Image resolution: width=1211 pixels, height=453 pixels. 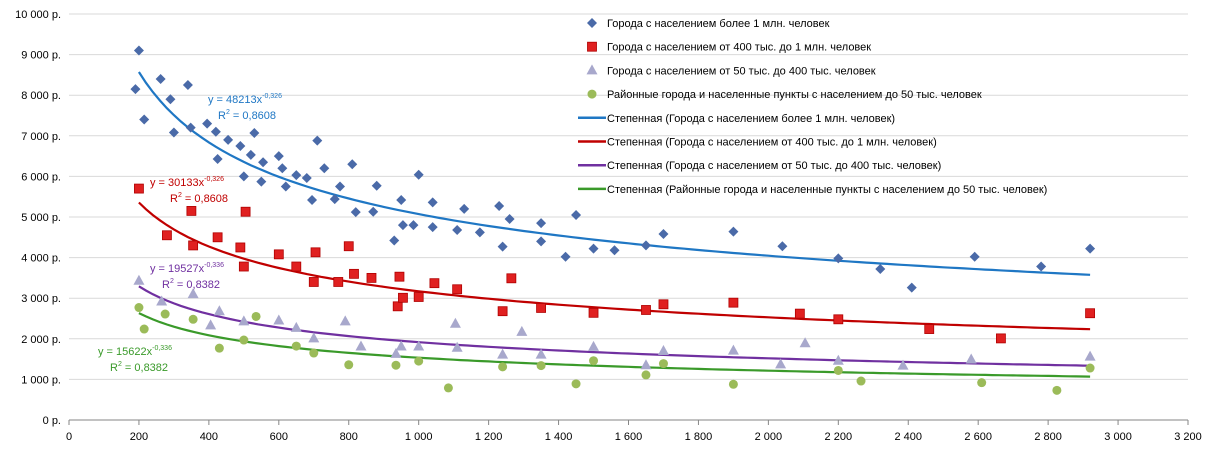 I want to click on trend-equation-1: y = 48213x-0,326, so click(x=245, y=99).